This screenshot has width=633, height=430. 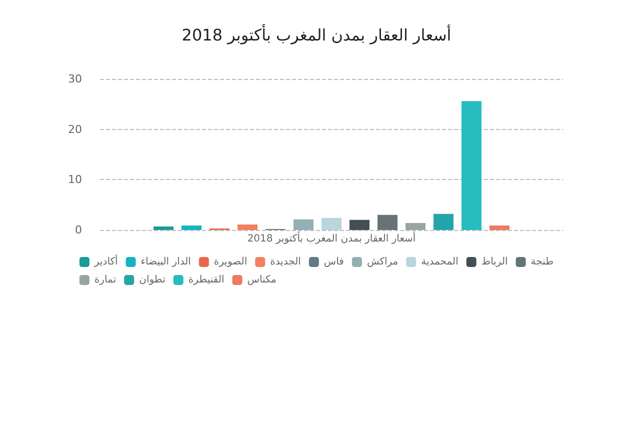 I want to click on y-tick-label: 10, so click(x=75, y=179).